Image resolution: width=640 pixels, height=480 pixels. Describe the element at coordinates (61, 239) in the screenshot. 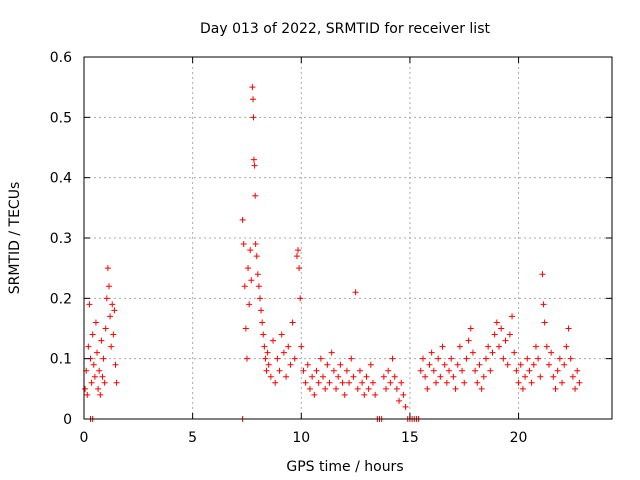

I see `y-tick-label: 0.3` at that location.